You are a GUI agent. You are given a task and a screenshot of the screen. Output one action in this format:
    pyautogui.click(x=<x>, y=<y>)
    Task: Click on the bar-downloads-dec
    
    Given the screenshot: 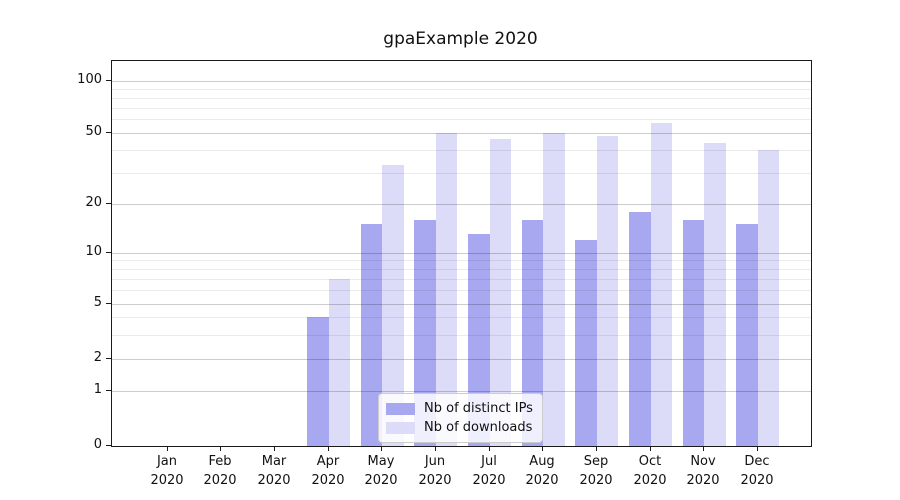 What is the action you would take?
    pyautogui.click(x=768, y=298)
    